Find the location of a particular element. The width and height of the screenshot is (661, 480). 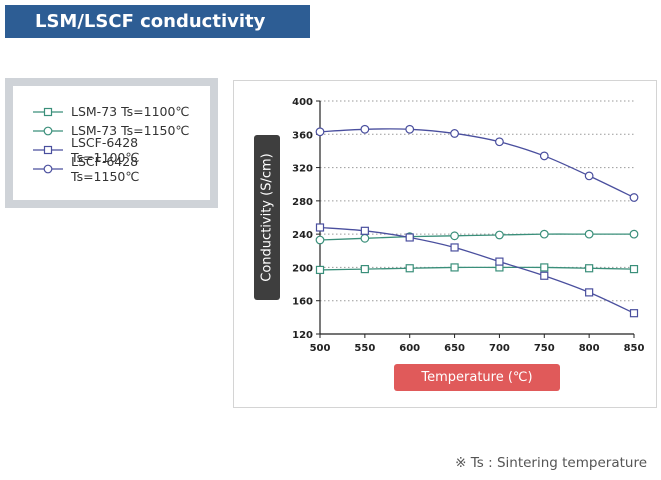

x-tick-label-0: 500 is located at coordinates (320, 348).